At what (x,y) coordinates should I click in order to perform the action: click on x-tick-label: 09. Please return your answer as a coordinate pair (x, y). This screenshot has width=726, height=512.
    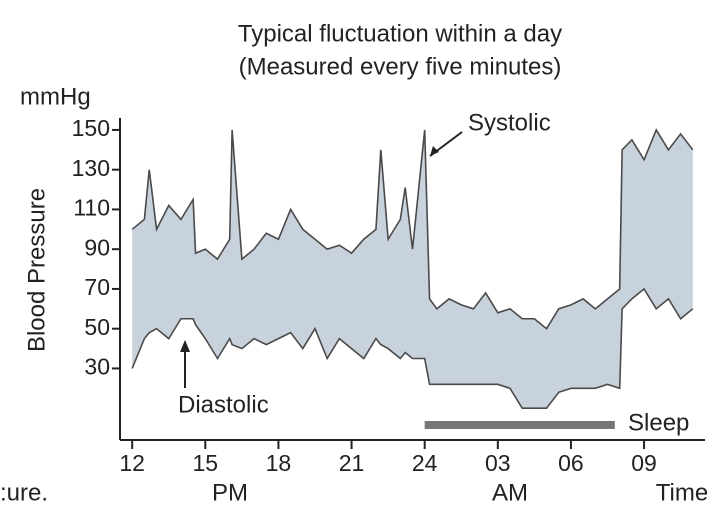
    Looking at the image, I should click on (644, 463).